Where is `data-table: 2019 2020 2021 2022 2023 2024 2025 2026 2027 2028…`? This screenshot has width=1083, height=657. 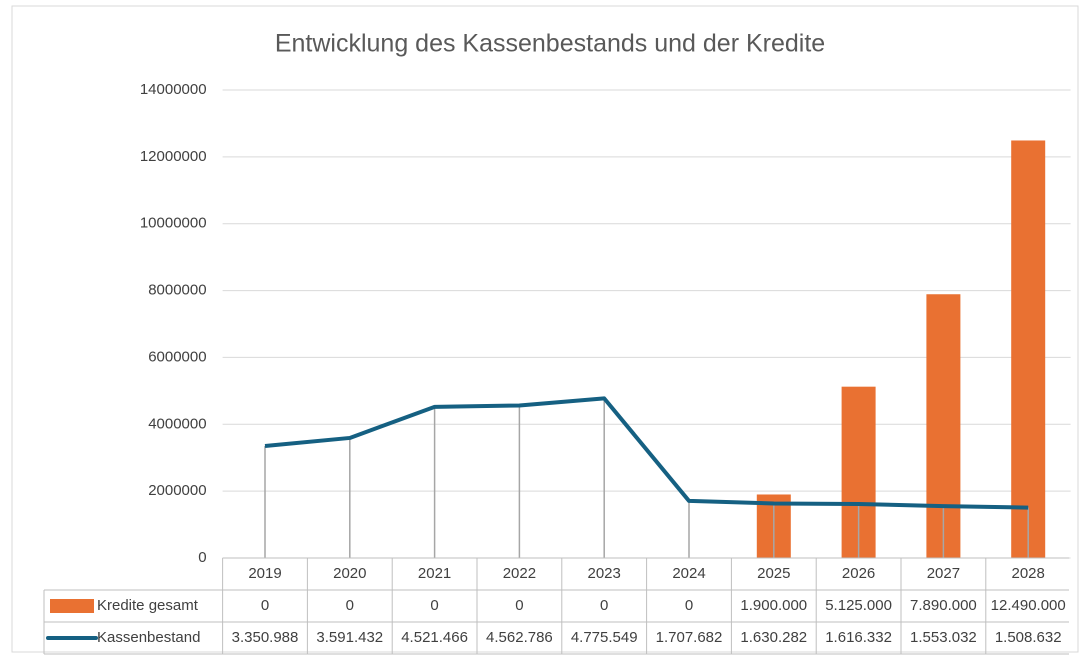 data-table: 2019 2020 2021 2022 2023 2024 2025 2026 2027 2028… is located at coordinates (556, 606).